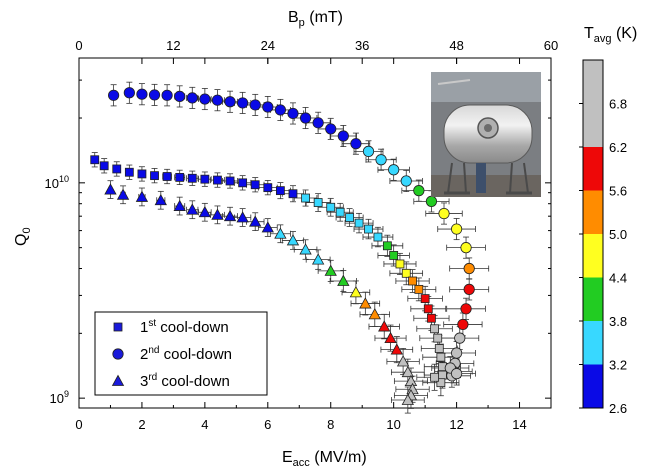 This screenshot has width=645, height=471. Describe the element at coordinates (315, 19) in the screenshot. I see `top-axis-title: Bp (mT)` at that location.